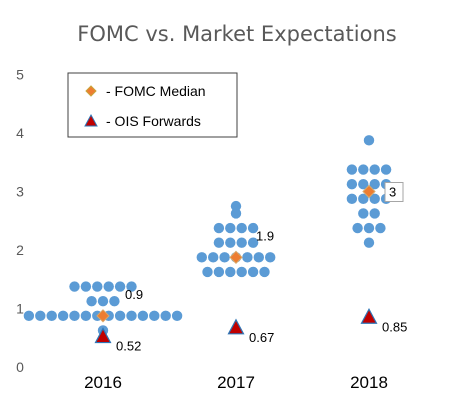 This screenshot has height=401, width=451. I want to click on y-tick-label: 1, so click(20, 309).